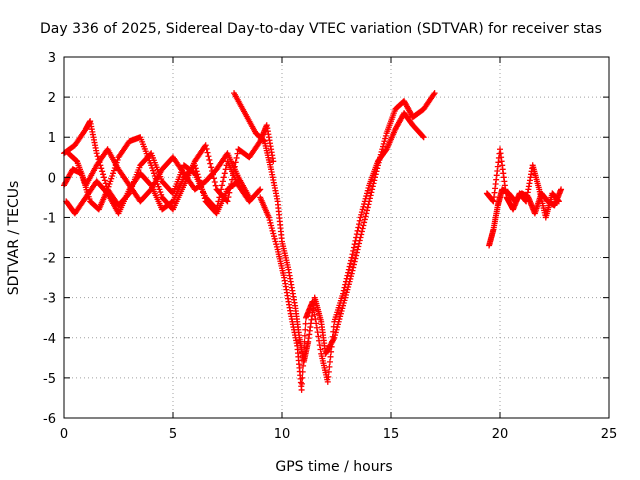 This screenshot has width=640, height=480. Describe the element at coordinates (522, 183) in the screenshot. I see `series-evening-track-b` at that location.